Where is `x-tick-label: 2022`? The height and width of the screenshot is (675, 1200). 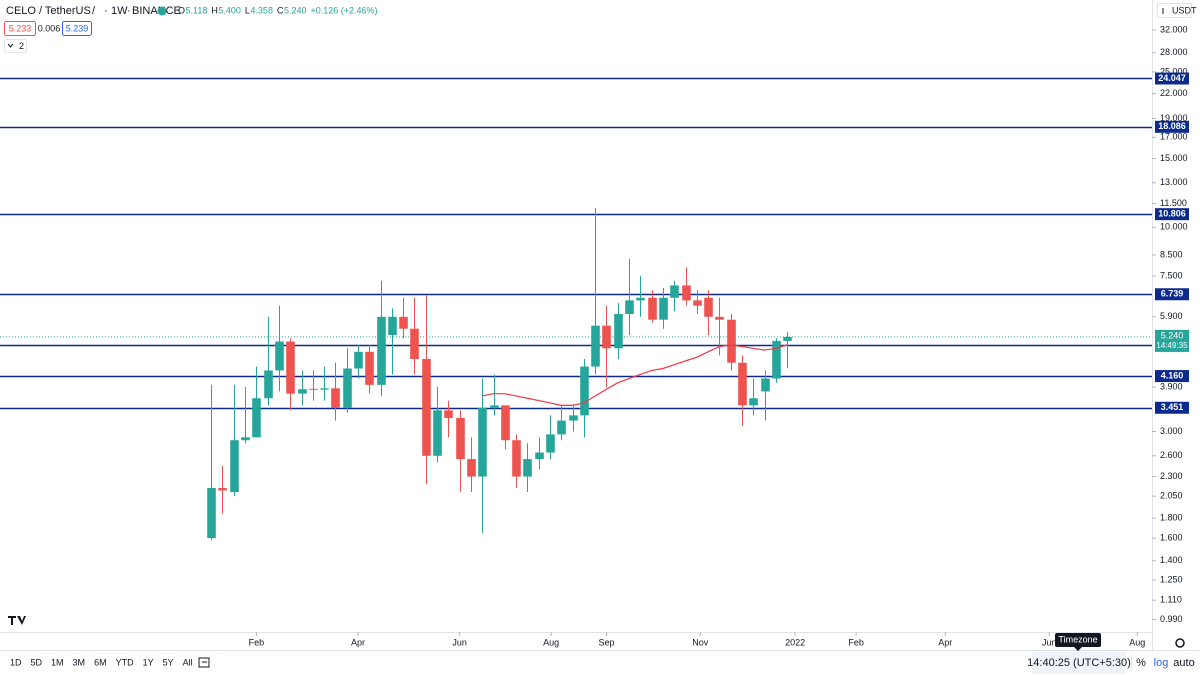 x-tick-label: 2022 is located at coordinates (795, 642).